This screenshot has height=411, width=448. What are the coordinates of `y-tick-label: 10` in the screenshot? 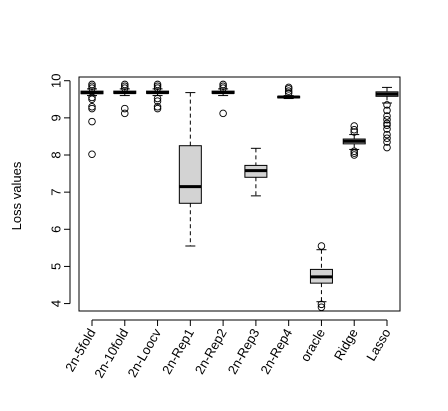 It's located at (56, 80).